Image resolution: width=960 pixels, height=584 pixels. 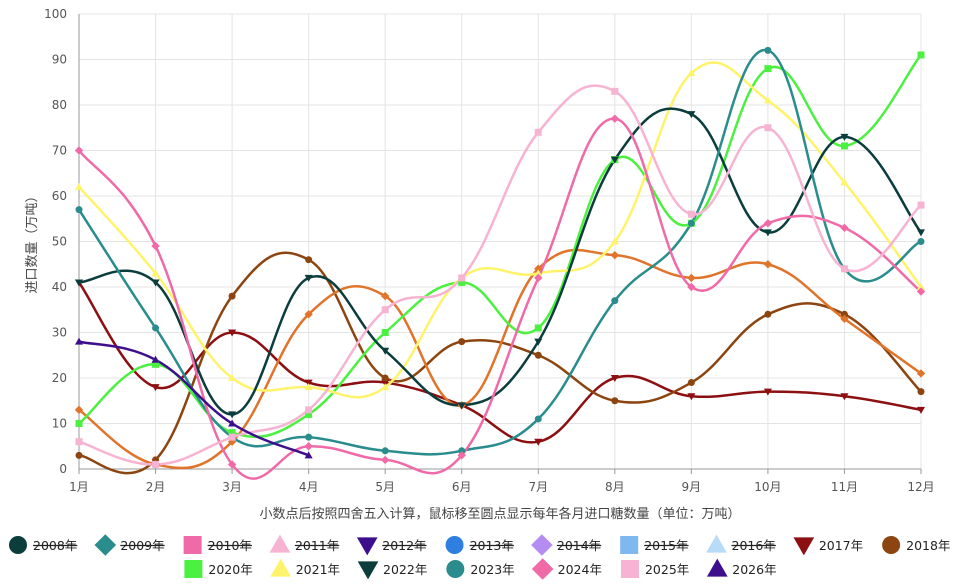 I want to click on data-point-2025年-8月, so click(x=615, y=91).